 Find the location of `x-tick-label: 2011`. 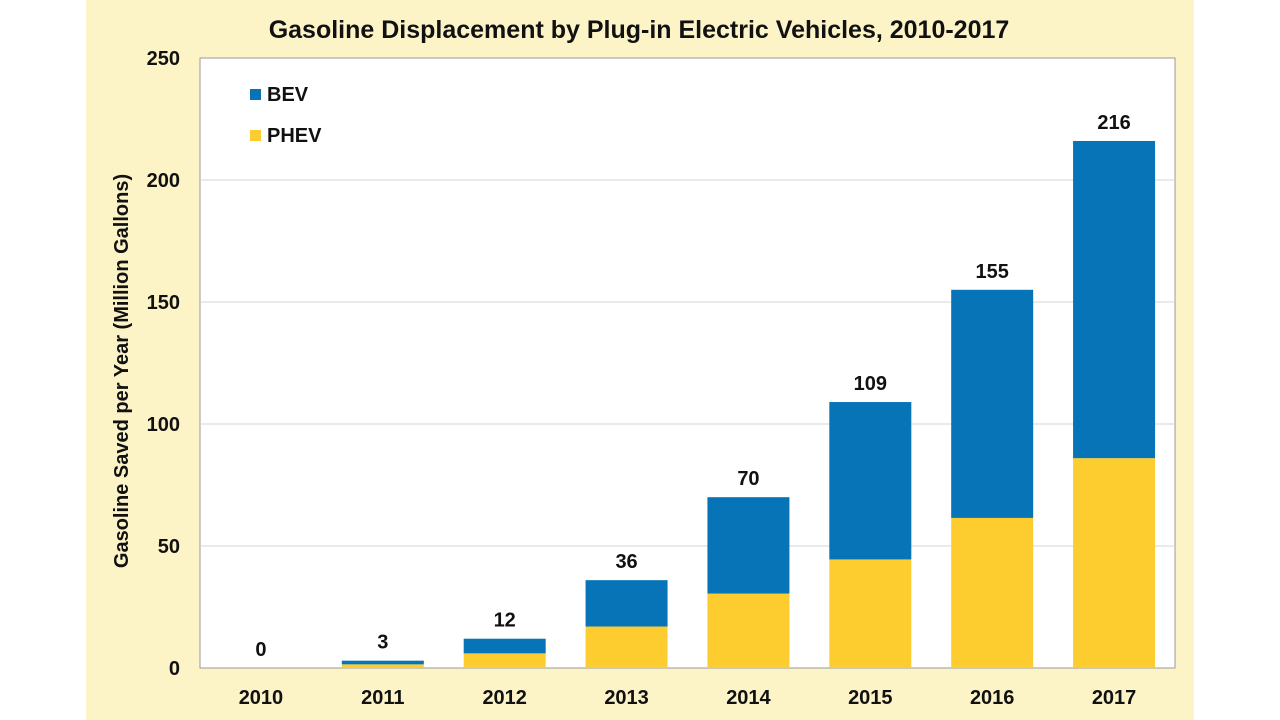

x-tick-label: 2011 is located at coordinates (382, 698).